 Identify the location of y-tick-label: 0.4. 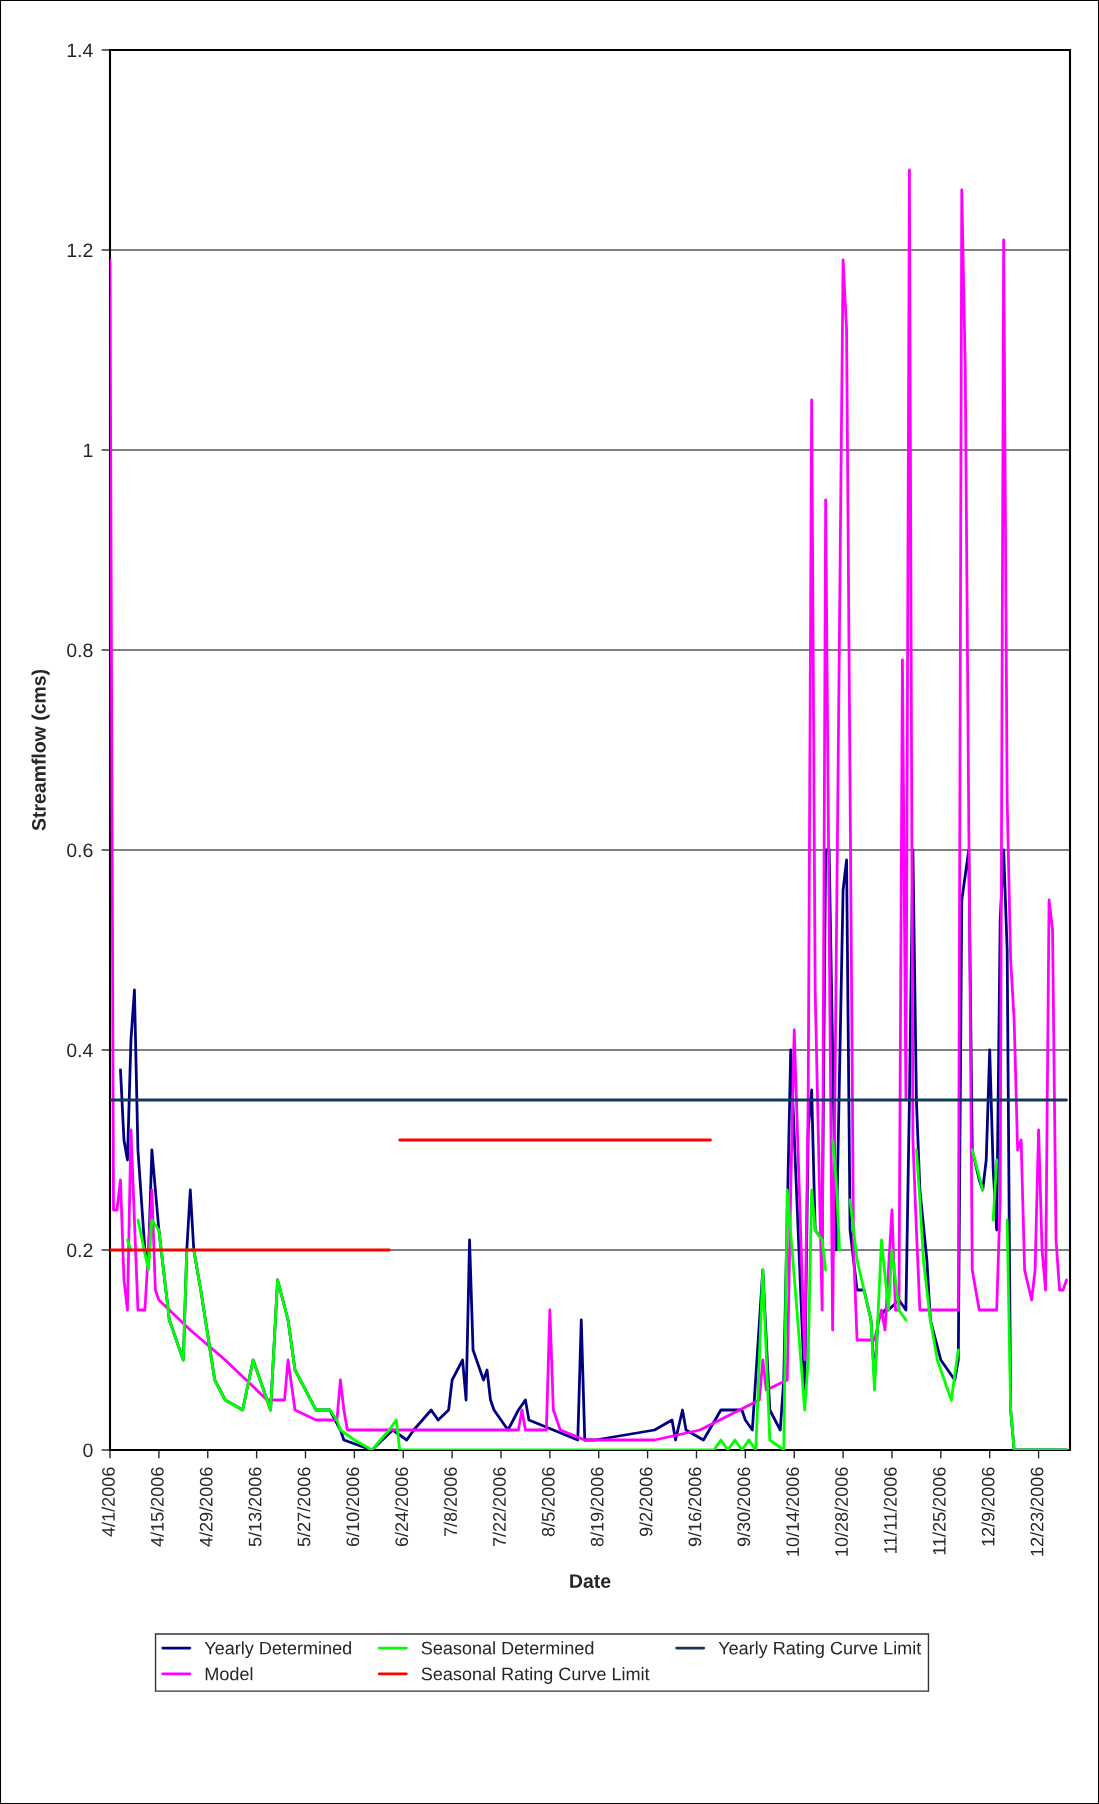
(80, 1050).